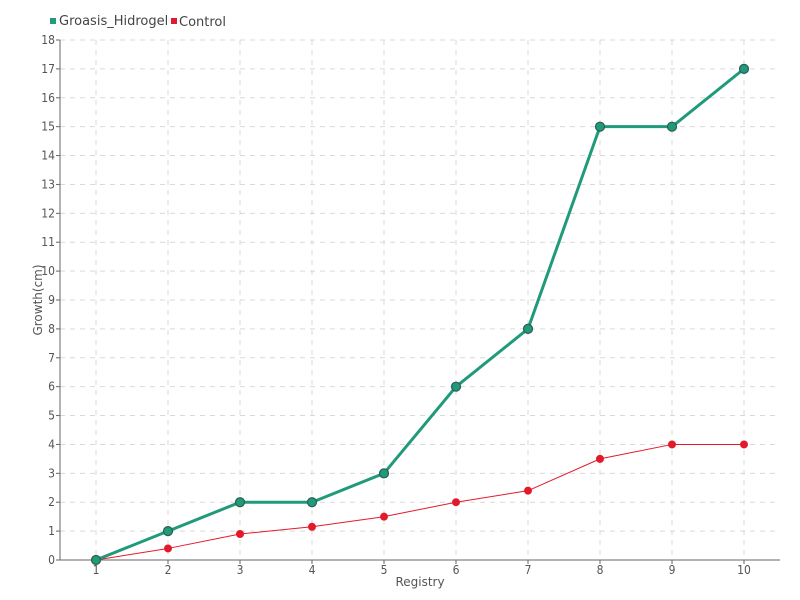 This screenshot has width=800, height=600. I want to click on legend-label-control: Control, so click(202, 22).